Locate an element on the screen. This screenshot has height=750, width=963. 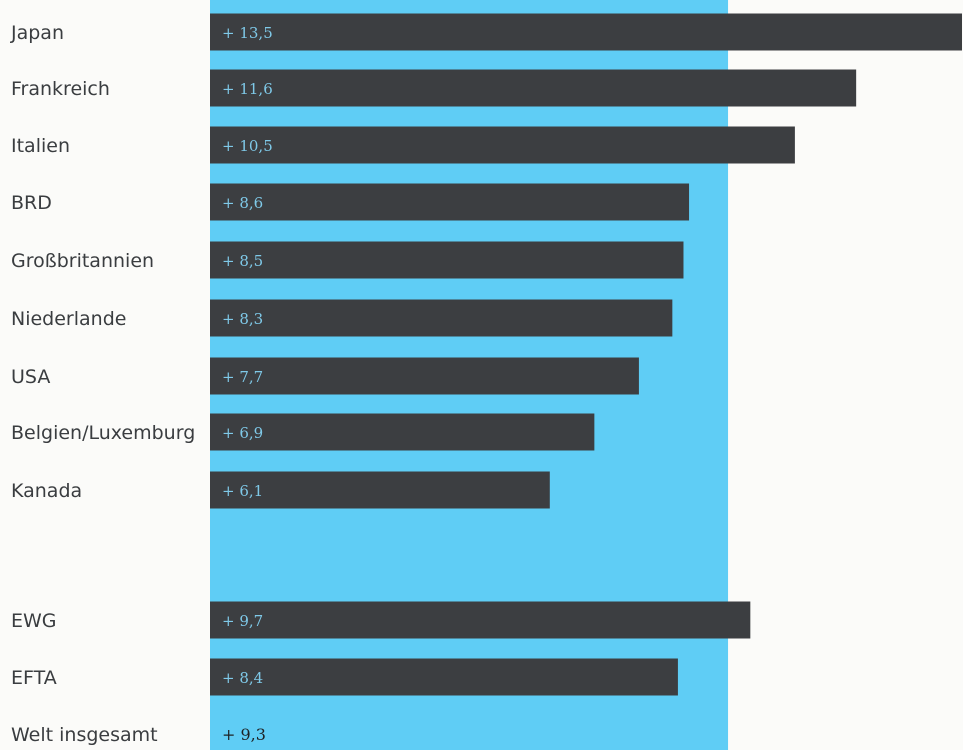
value-label-italien: + 10,5 is located at coordinates (247, 146).